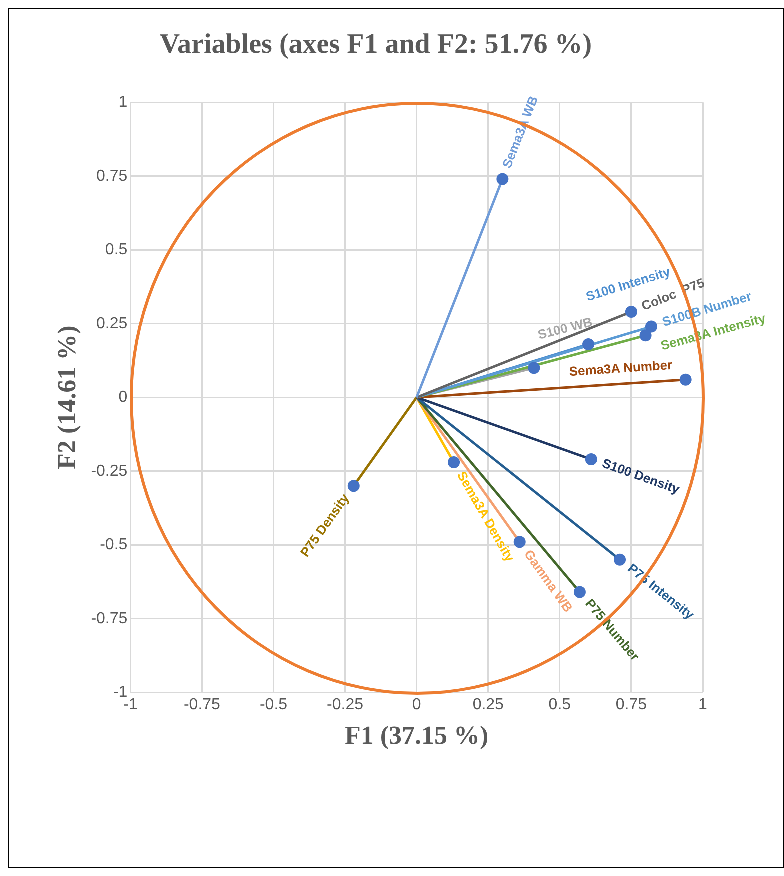 The height and width of the screenshot is (876, 784). Describe the element at coordinates (116, 250) in the screenshot. I see `y-tick-label: 0.5` at that location.